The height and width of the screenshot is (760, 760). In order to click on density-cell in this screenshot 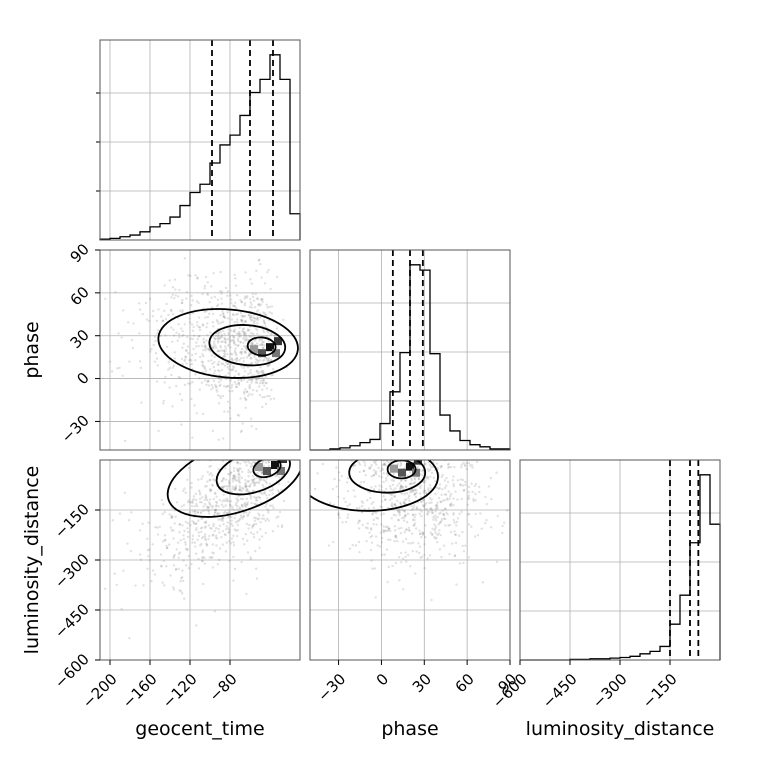, I will do `click(410, 466)`.